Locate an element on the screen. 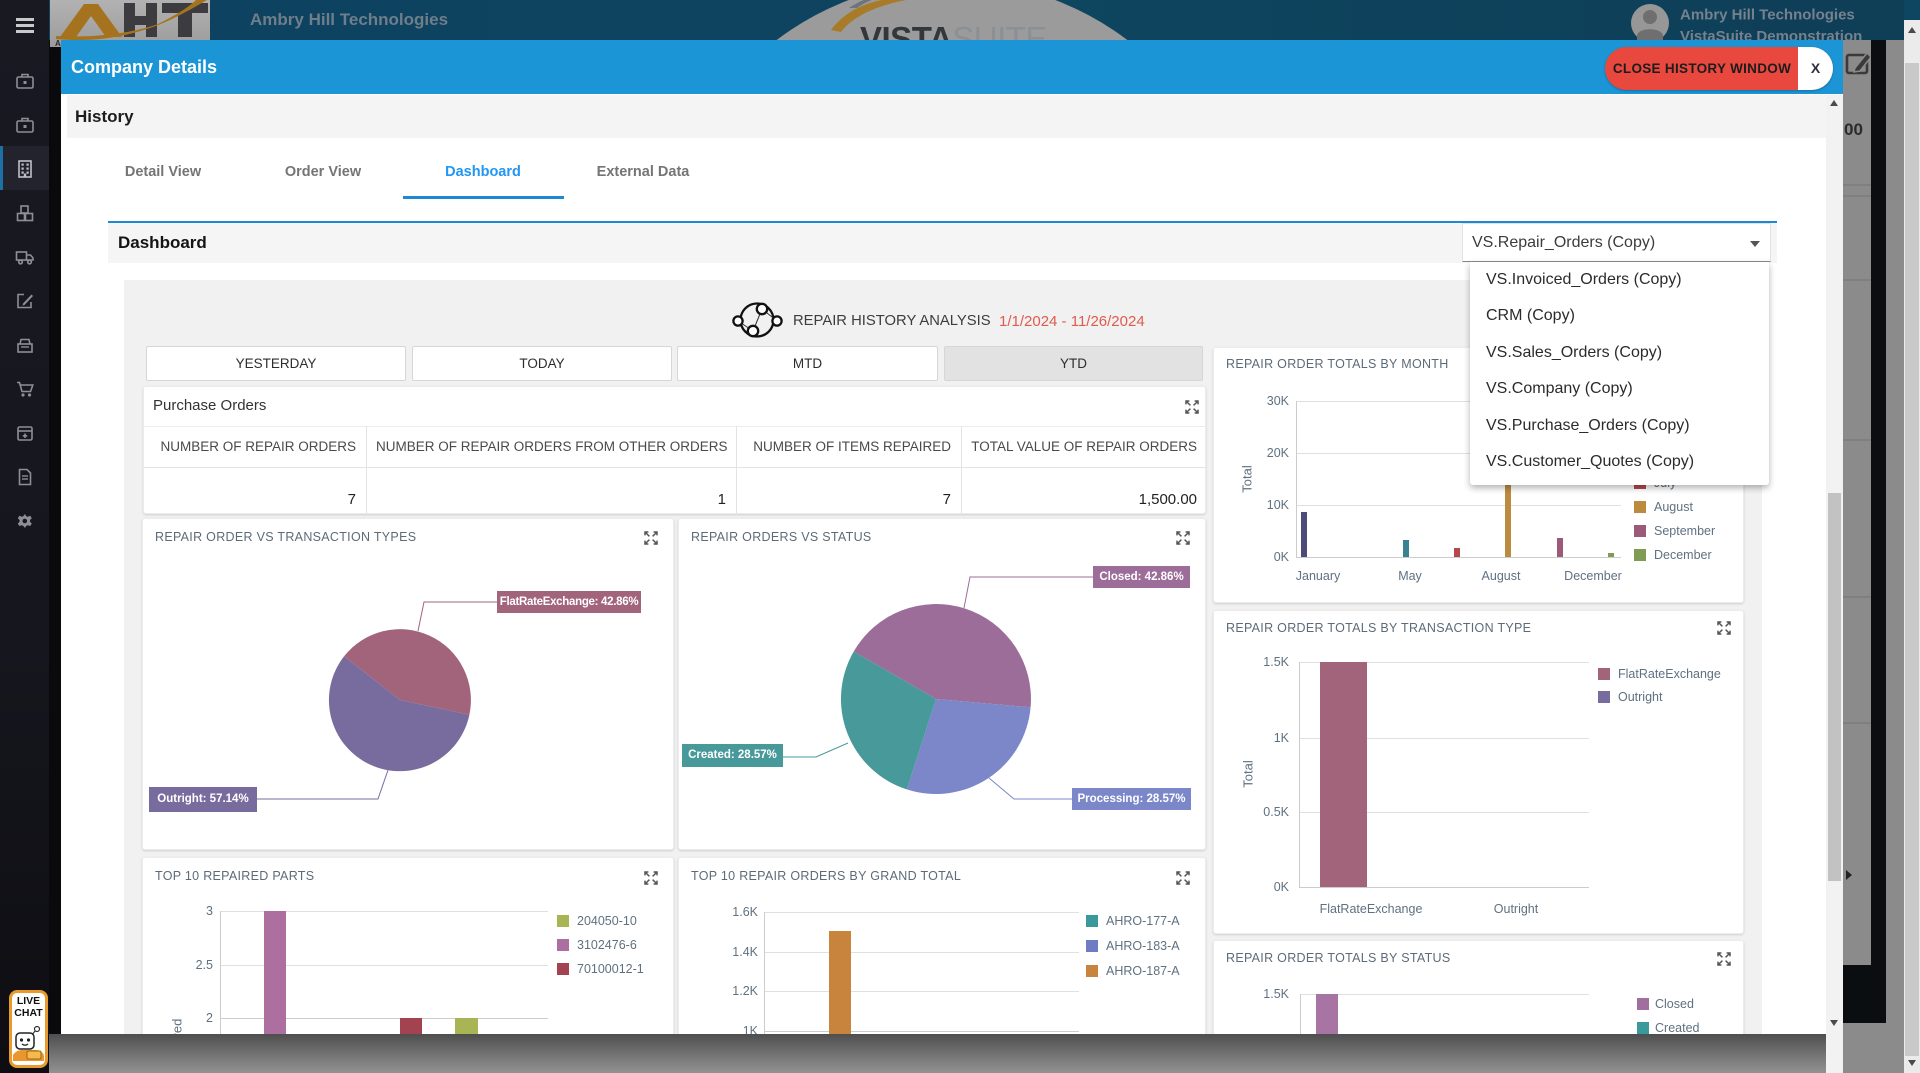 The height and width of the screenshot is (1073, 1920). svg-text: VISTASUITE is located at coordinates (953, 30).